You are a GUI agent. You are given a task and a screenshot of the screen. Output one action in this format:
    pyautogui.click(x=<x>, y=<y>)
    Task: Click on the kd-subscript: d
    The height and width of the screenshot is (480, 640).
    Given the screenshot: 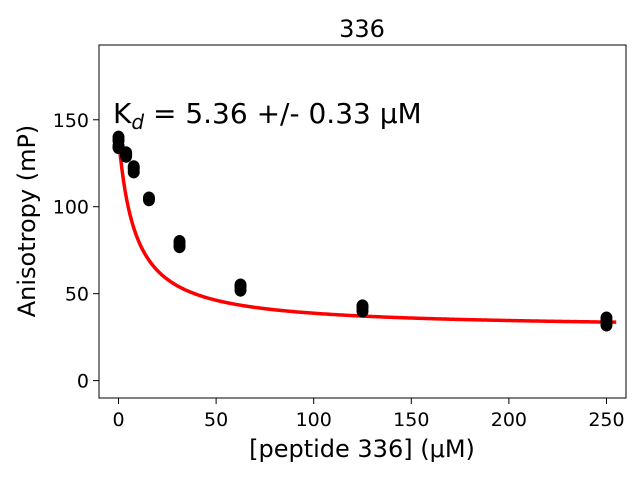 What is the action you would take?
    pyautogui.click(x=137, y=122)
    